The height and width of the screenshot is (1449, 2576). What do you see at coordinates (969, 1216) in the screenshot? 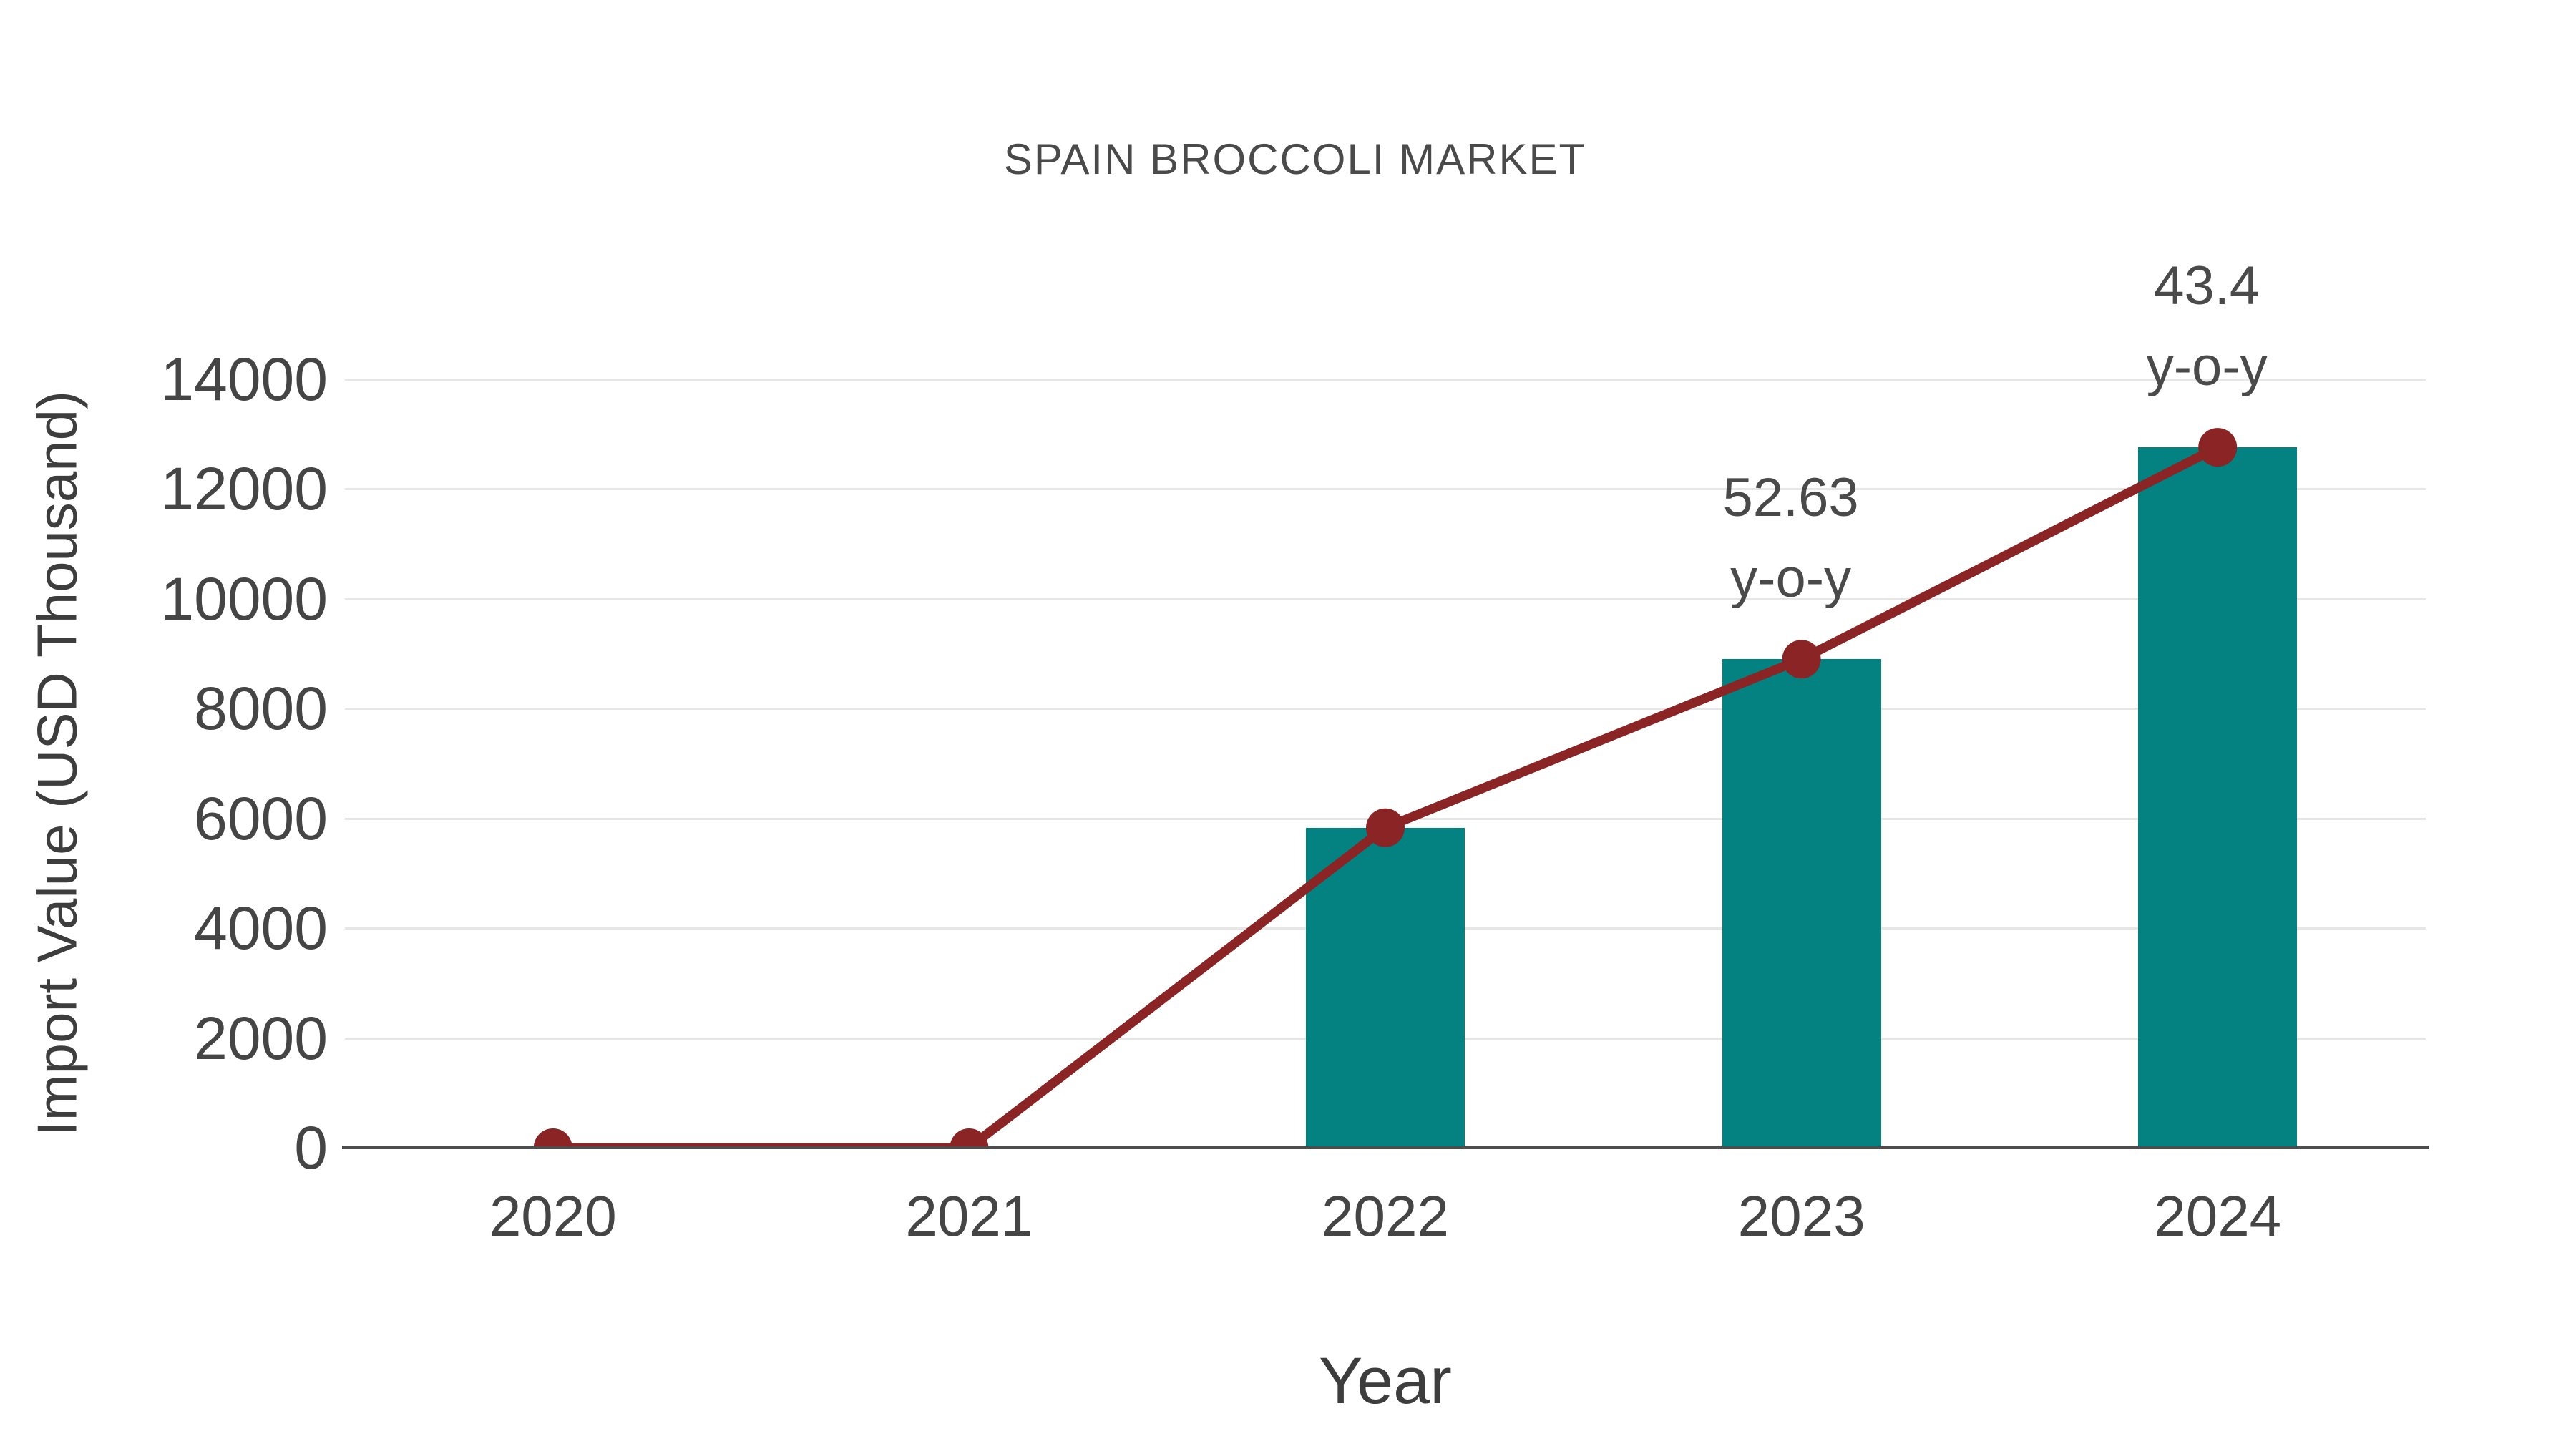
I see `x-tick-label-2021: 2021` at bounding box center [969, 1216].